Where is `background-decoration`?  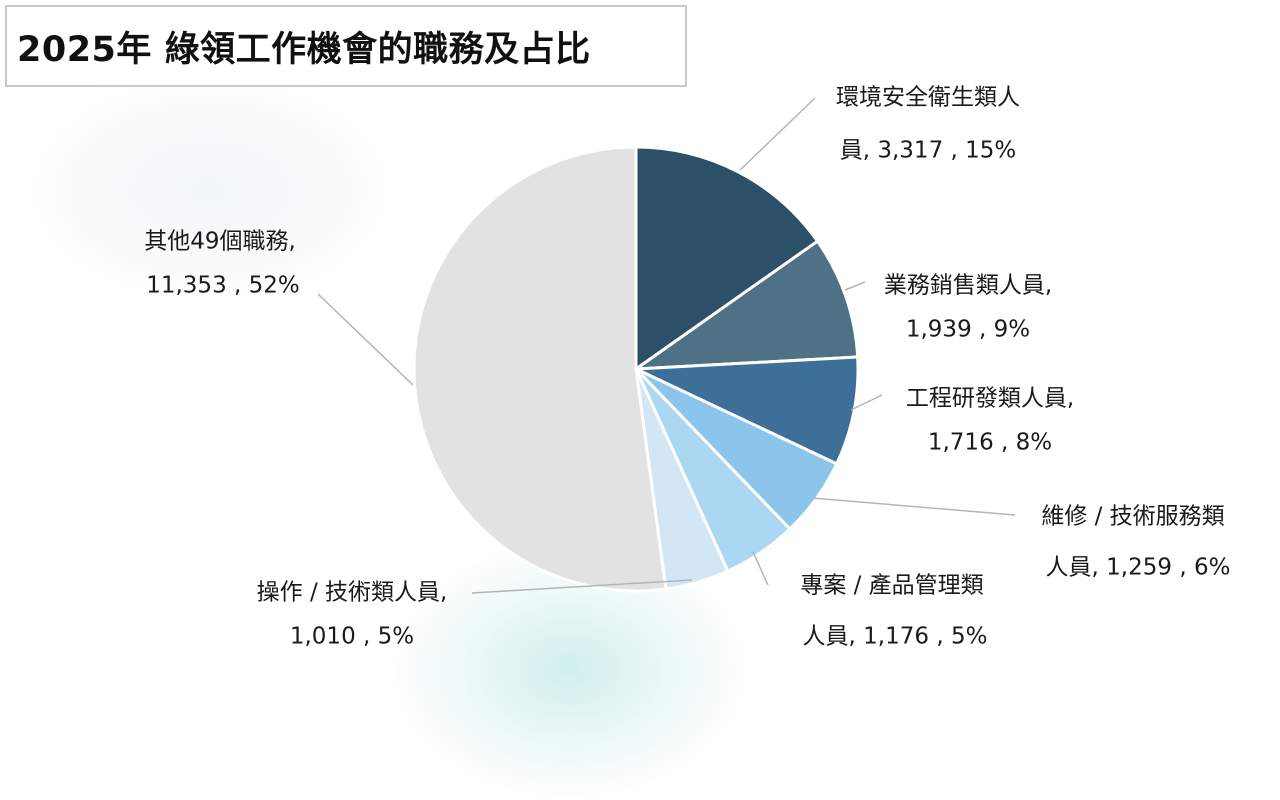
background-decoration is located at coordinates (210, 190).